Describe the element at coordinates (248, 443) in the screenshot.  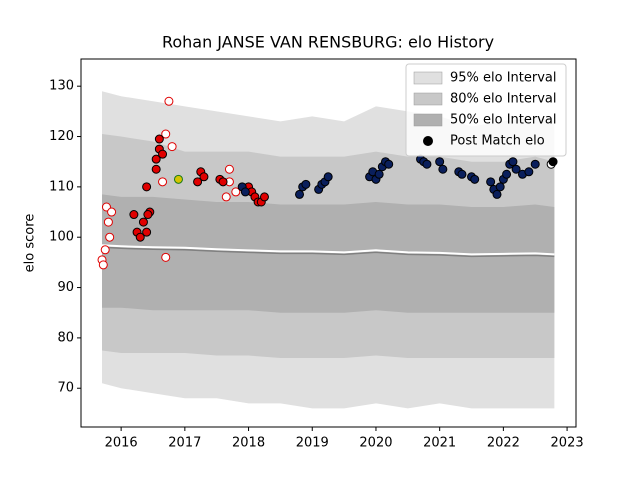
I see `x-tick-label: 2018` at that location.